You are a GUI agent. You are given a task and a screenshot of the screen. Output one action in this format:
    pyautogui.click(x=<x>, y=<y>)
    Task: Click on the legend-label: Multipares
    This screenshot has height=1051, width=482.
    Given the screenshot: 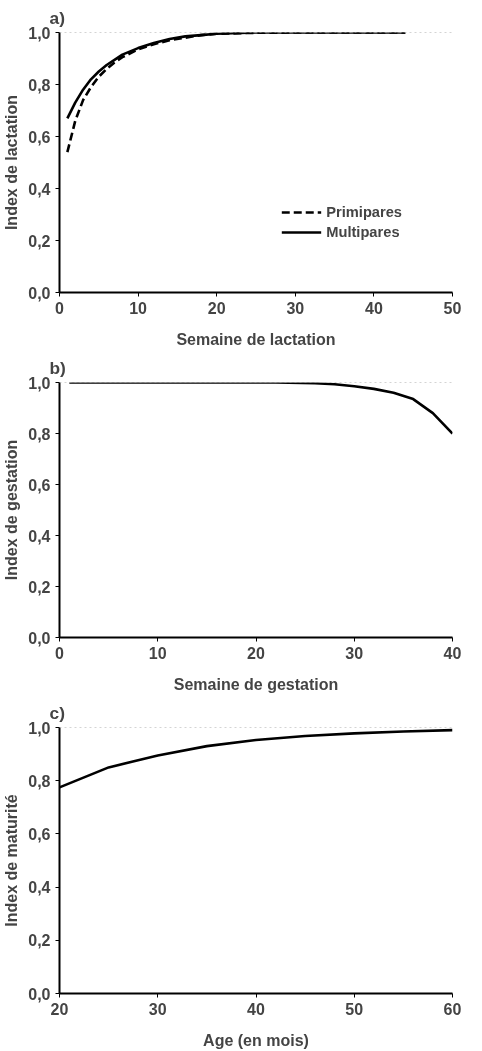 What is the action you would take?
    pyautogui.click(x=363, y=232)
    